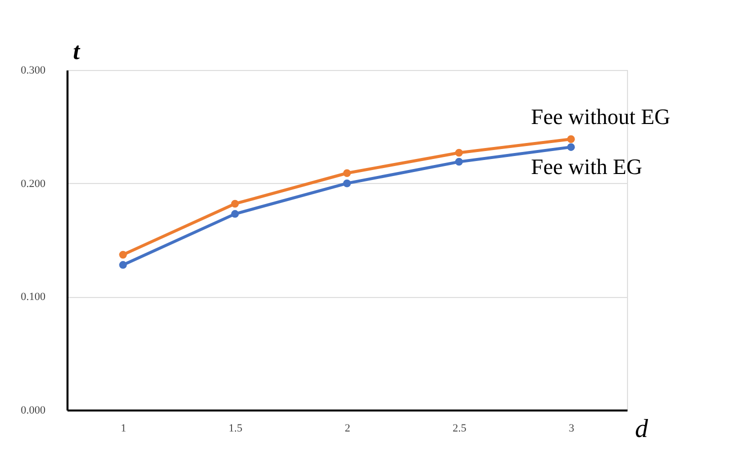 Image resolution: width=752 pixels, height=460 pixels. What do you see at coordinates (642, 428) in the screenshot?
I see `x-axis-title: d` at bounding box center [642, 428].